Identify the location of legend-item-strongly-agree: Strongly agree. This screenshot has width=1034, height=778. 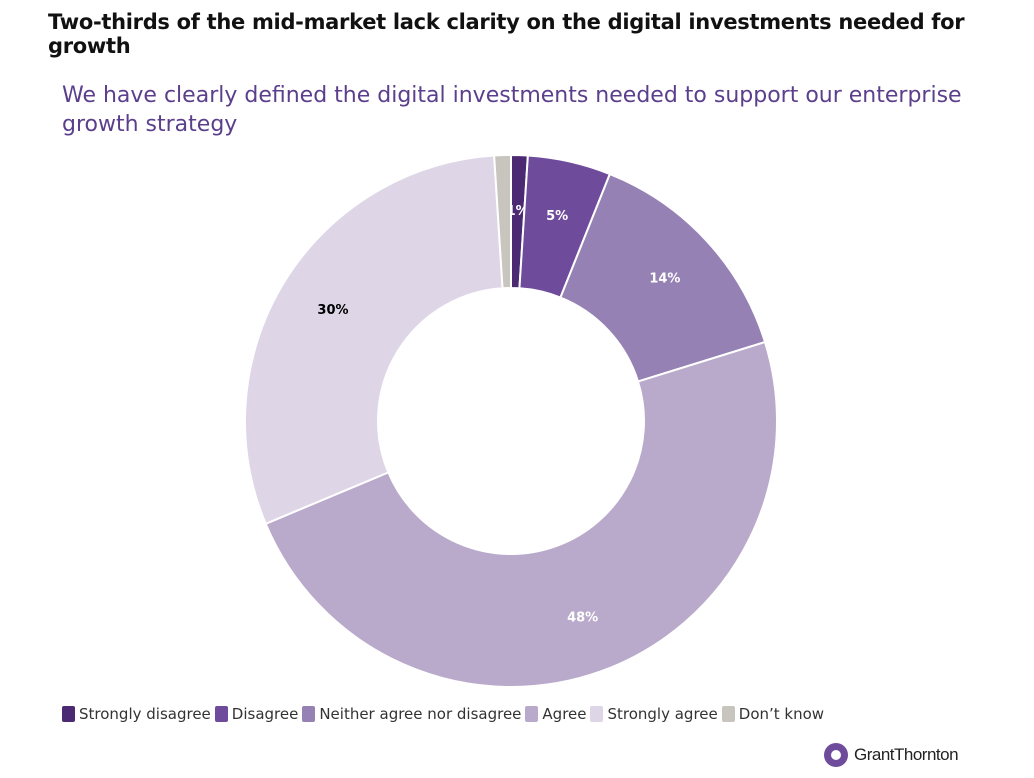
(654, 714).